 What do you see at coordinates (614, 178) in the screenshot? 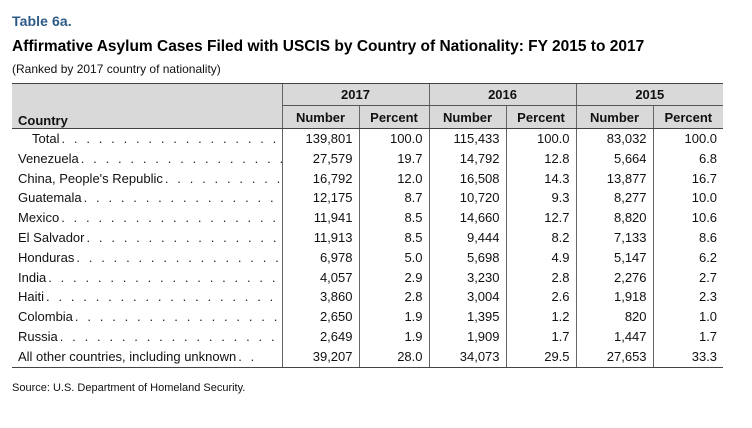
I see `number-2015-cell: 13,877` at bounding box center [614, 178].